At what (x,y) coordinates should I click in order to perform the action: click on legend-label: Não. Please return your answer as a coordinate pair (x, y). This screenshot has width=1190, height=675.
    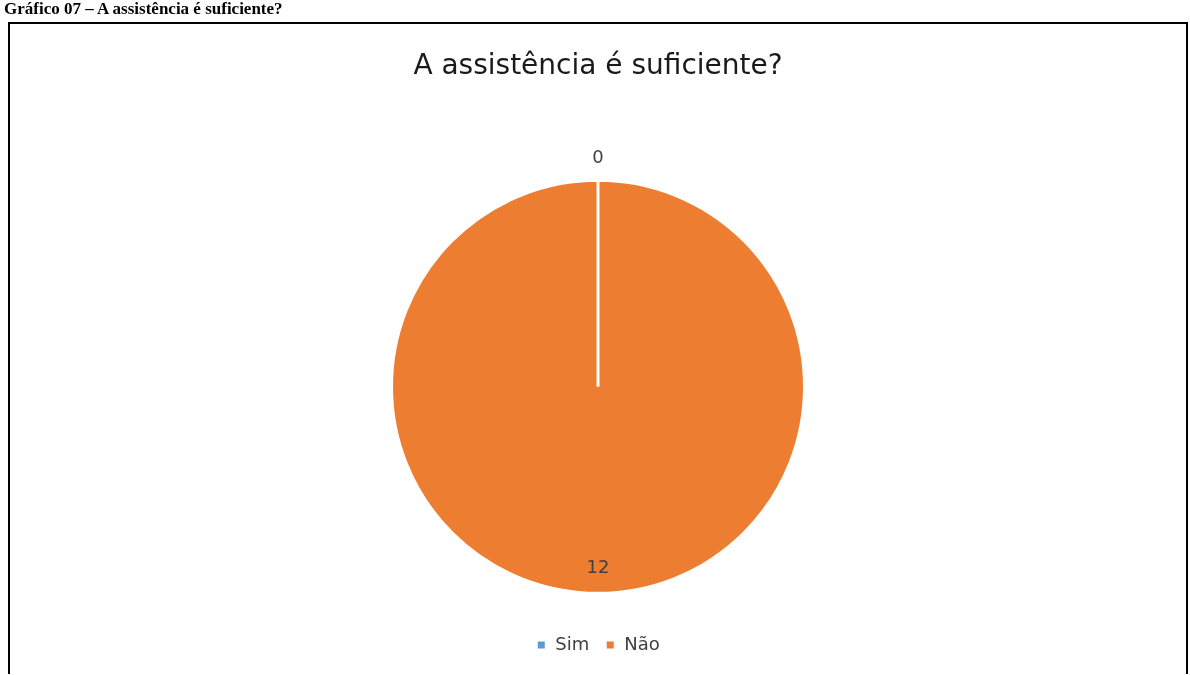
    Looking at the image, I should click on (642, 643).